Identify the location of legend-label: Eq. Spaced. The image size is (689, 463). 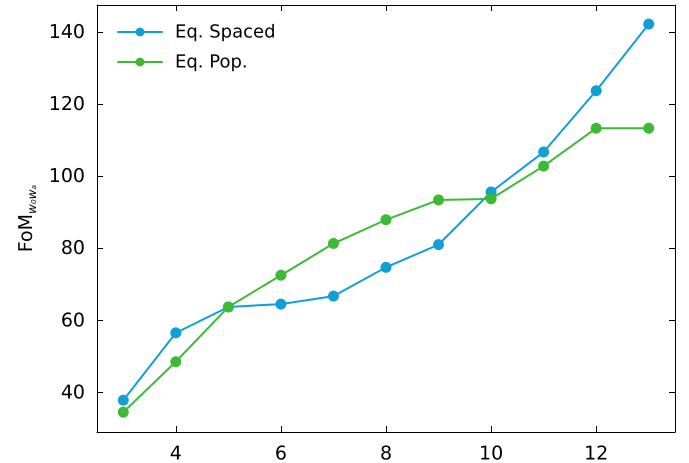
(225, 32).